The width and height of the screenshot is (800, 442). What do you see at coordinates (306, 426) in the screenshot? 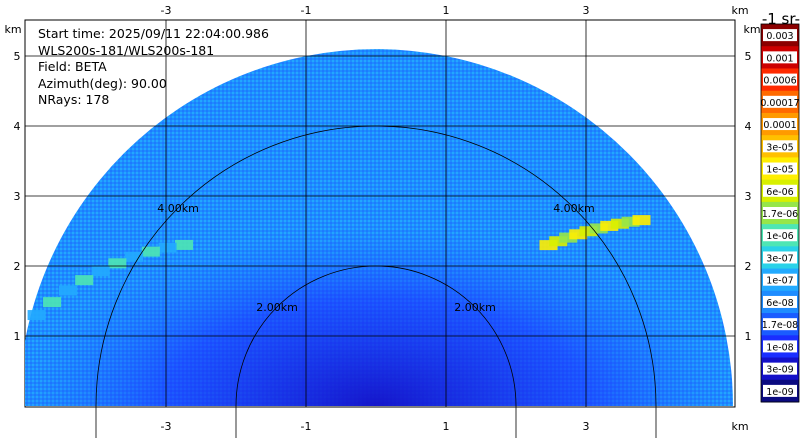
I see `x-tick-label-bottom: -1` at bounding box center [306, 426].